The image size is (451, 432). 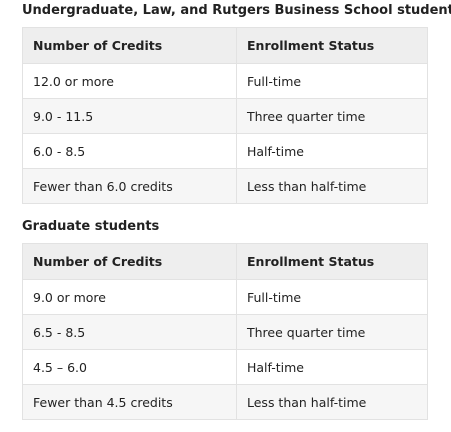 I want to click on credits-cell: 9.0 or more, so click(x=129, y=297).